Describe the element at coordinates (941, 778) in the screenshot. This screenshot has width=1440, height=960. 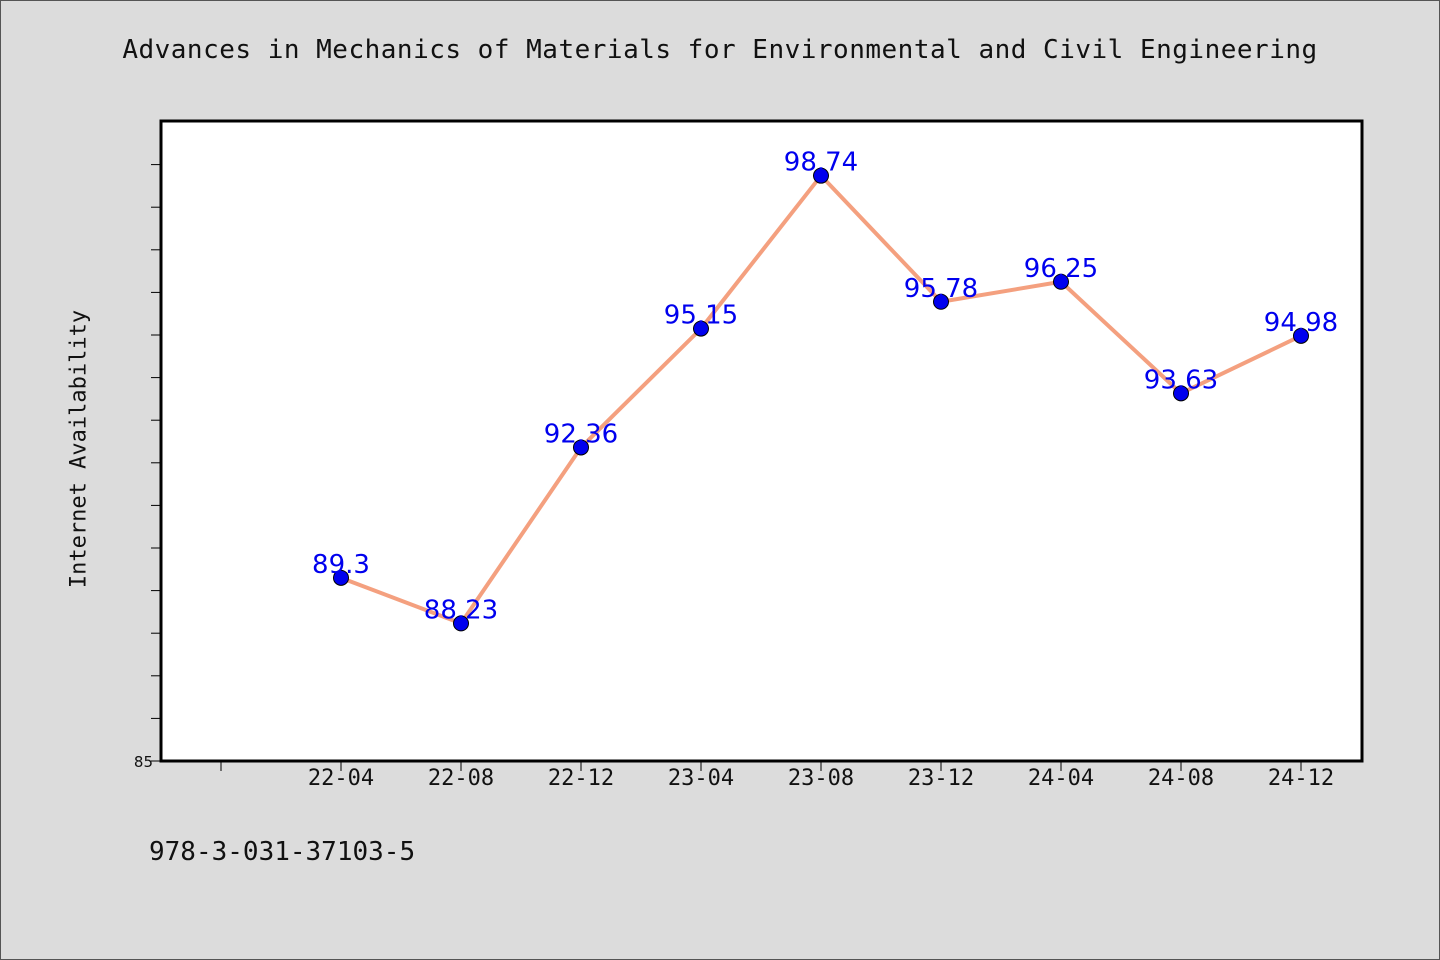
I see `x-tick-label: 23-12` at that location.